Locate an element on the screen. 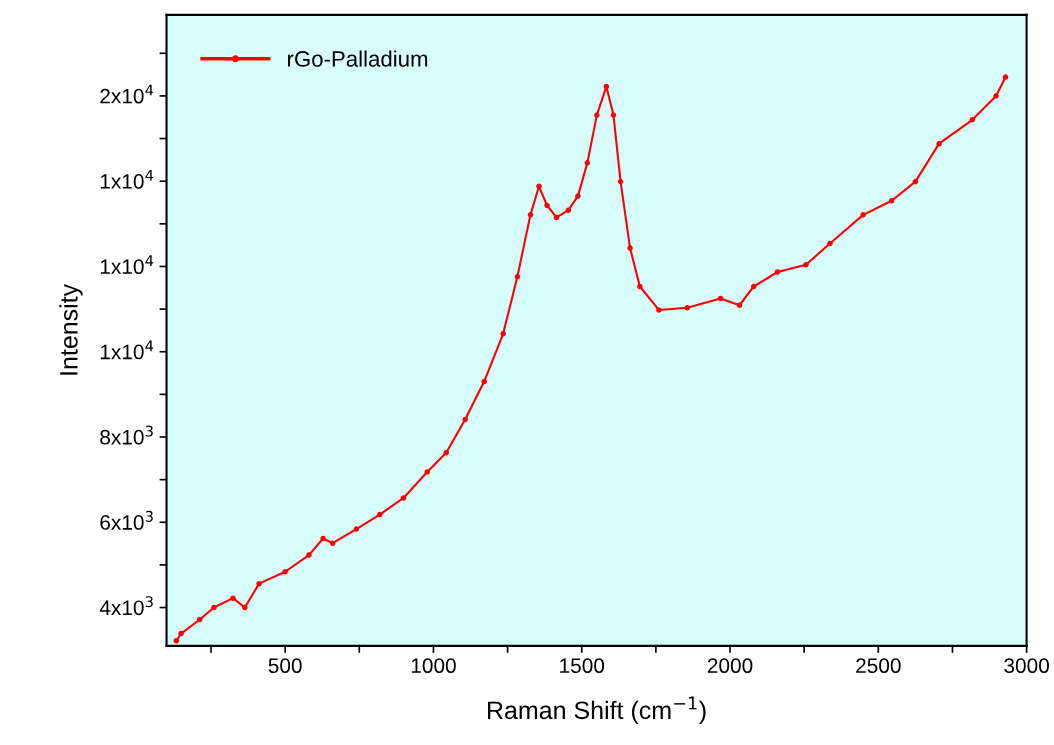  x-tick-label: 2000 is located at coordinates (730, 666).